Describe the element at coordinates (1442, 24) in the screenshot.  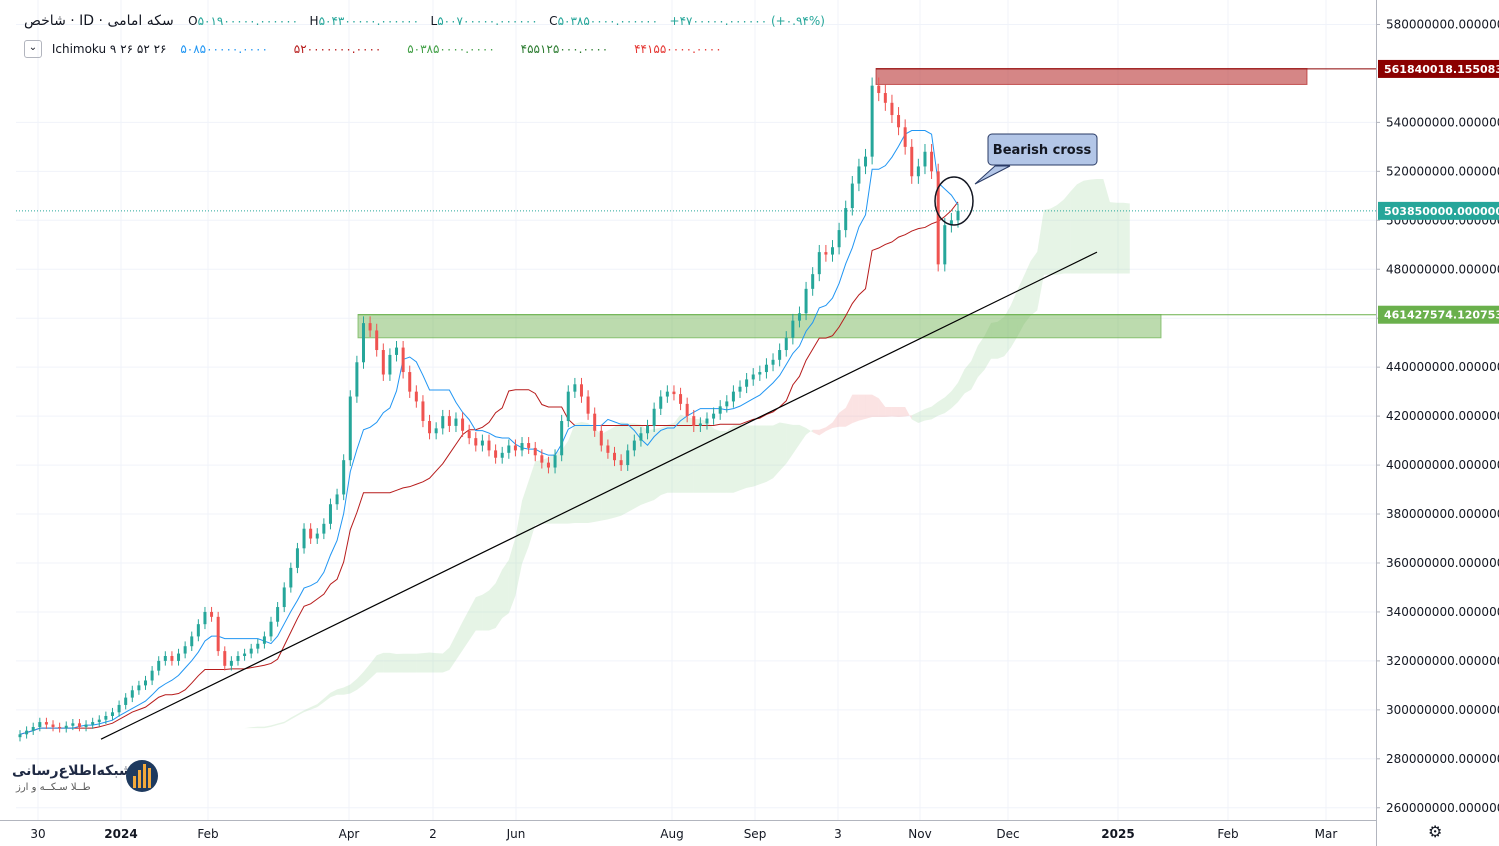
I see `price-tick-label: 580000000.0000000` at that location.